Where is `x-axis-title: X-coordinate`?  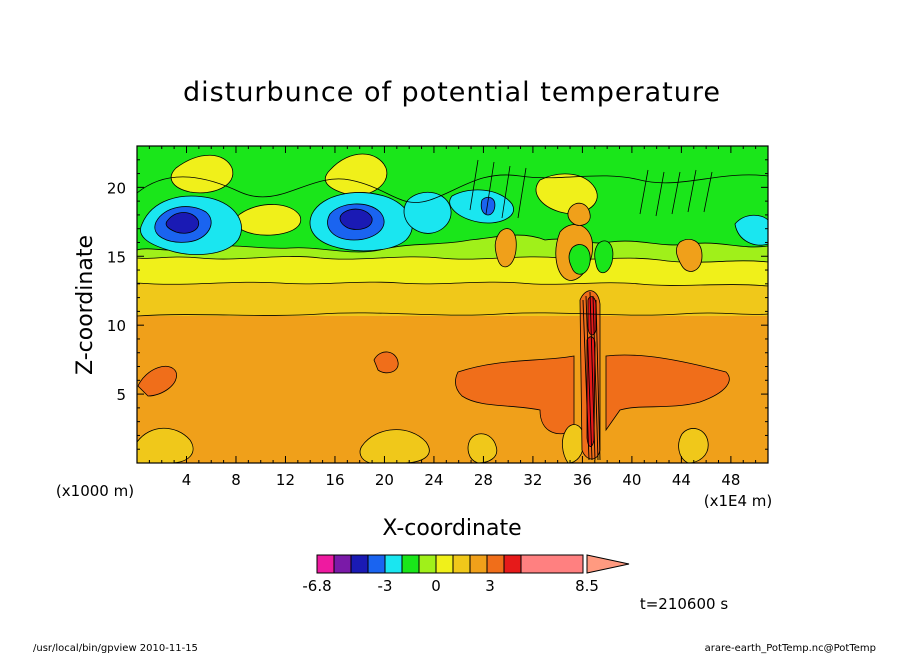
x-axis-title: X-coordinate is located at coordinates (451, 528).